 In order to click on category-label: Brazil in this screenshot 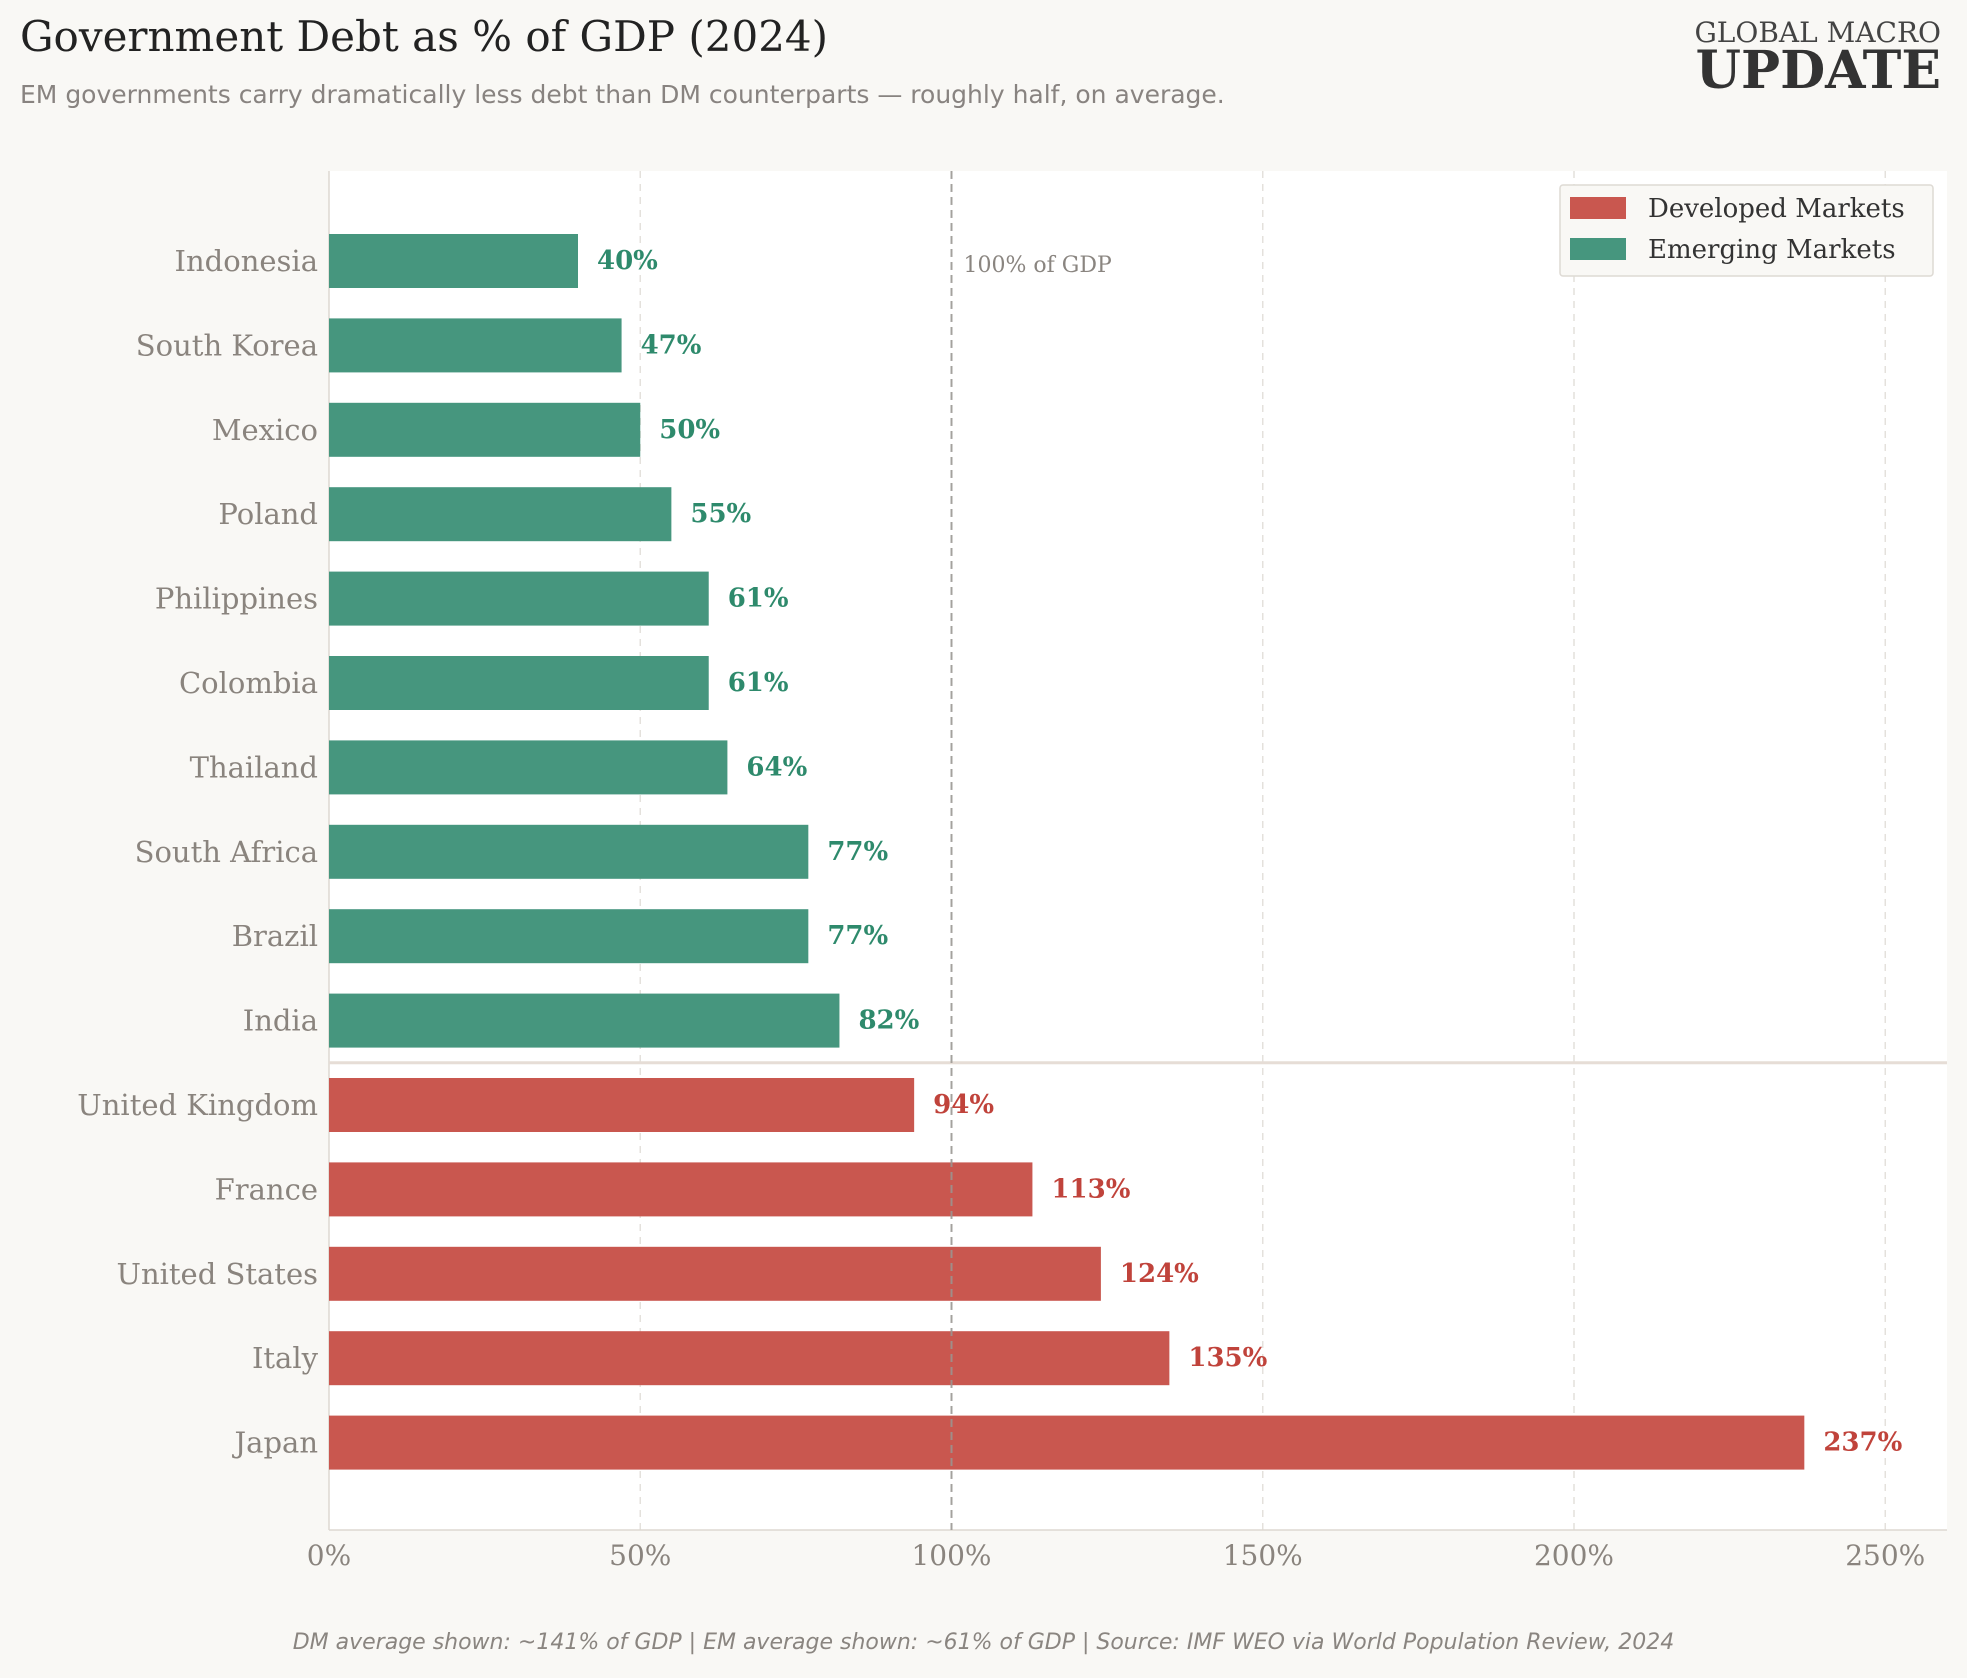, I will do `click(275, 936)`.